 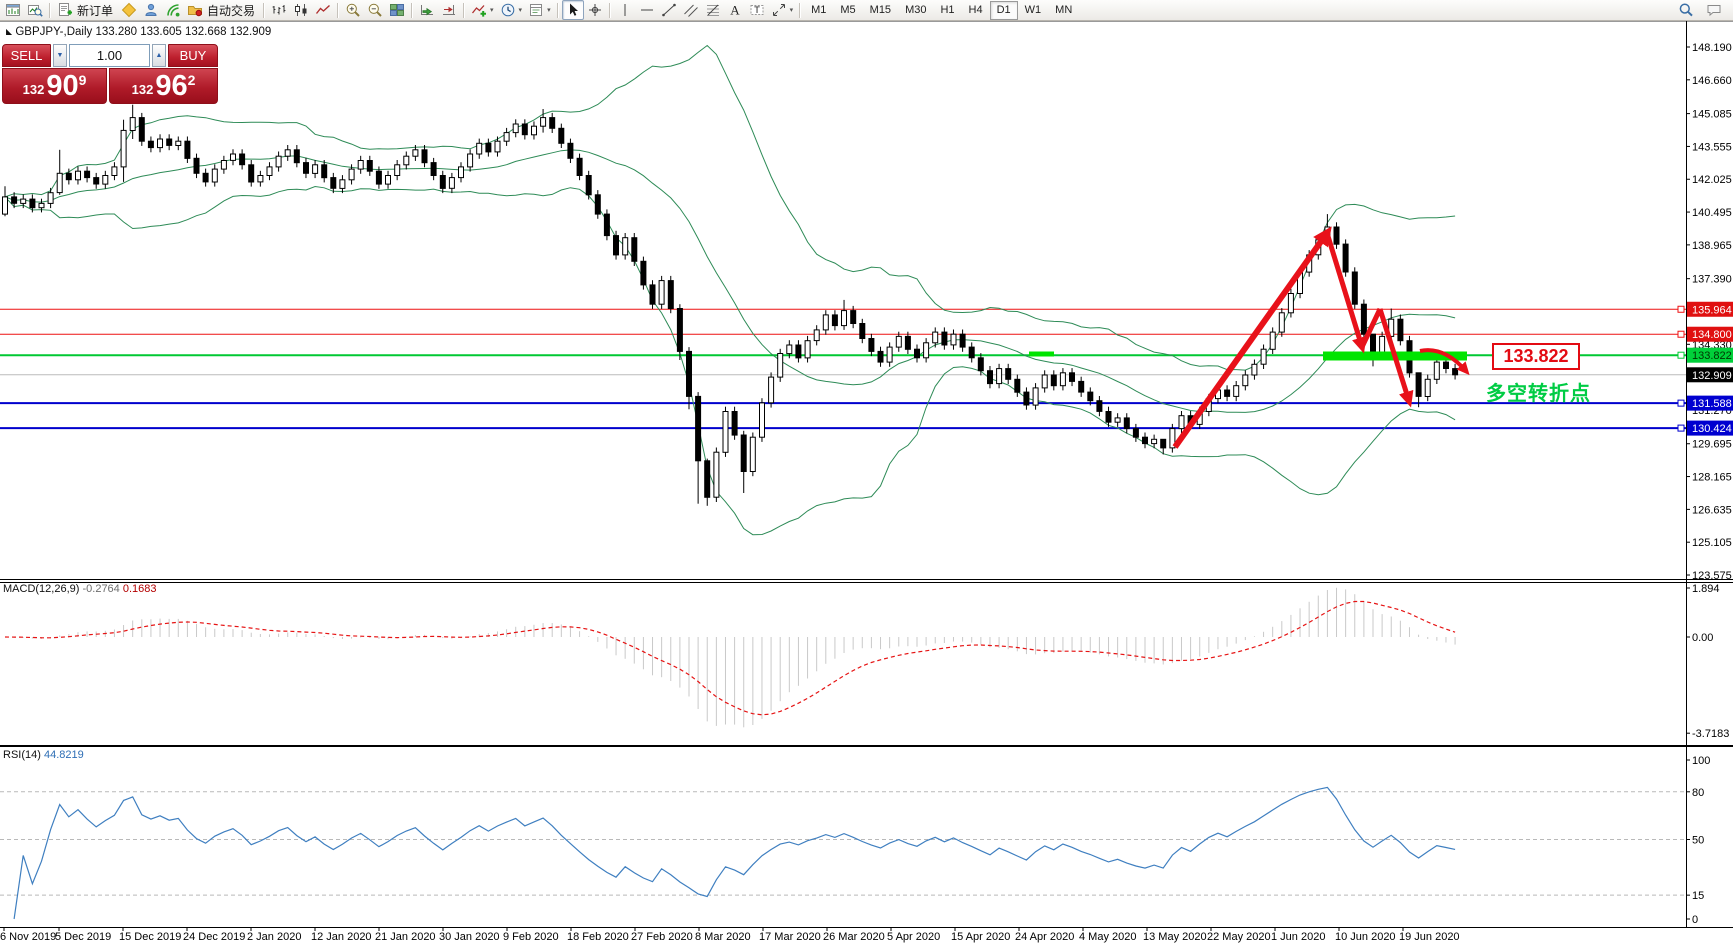 I want to click on crosshair-tool-button, so click(x=595, y=10).